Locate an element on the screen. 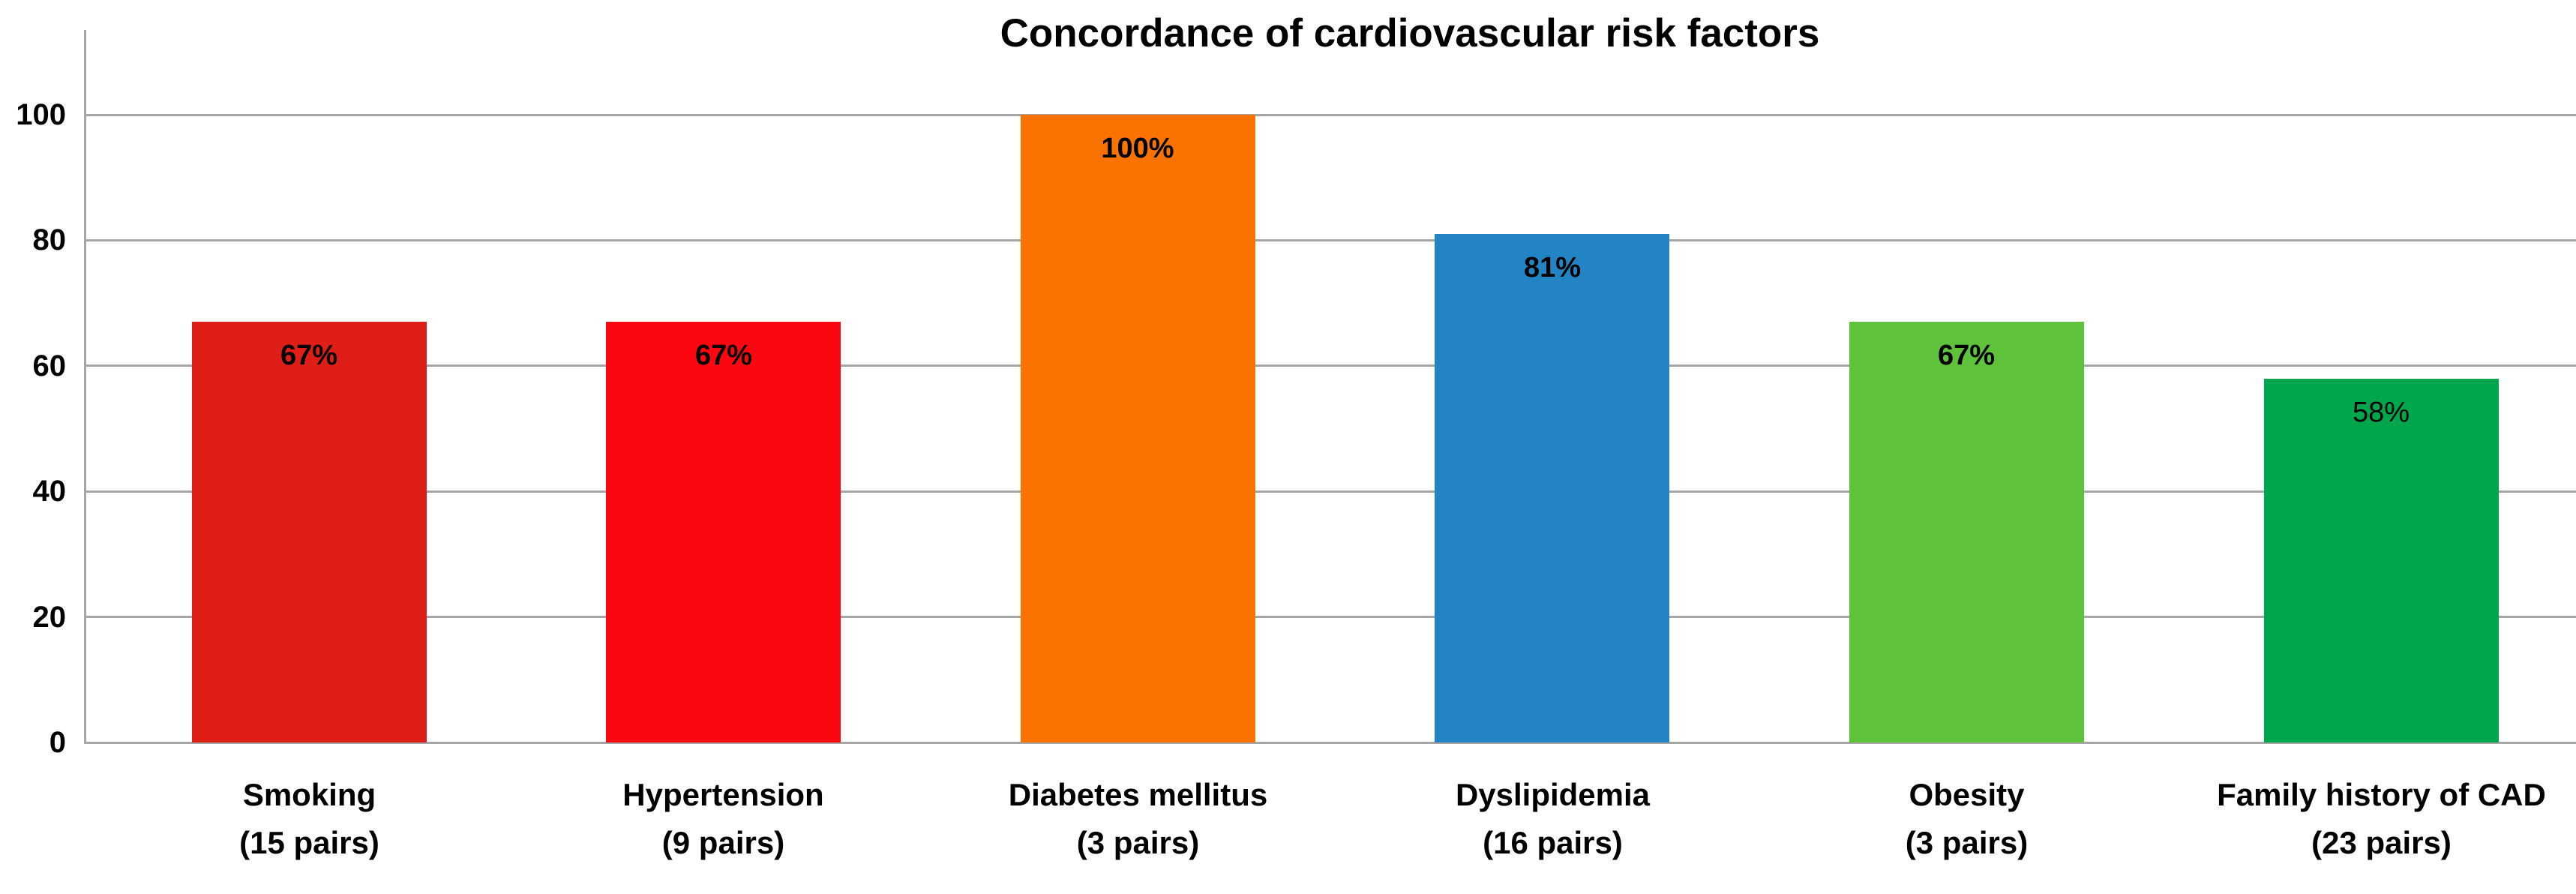  category-label-smoking: Smoking (15 pairs) is located at coordinates (309, 818).